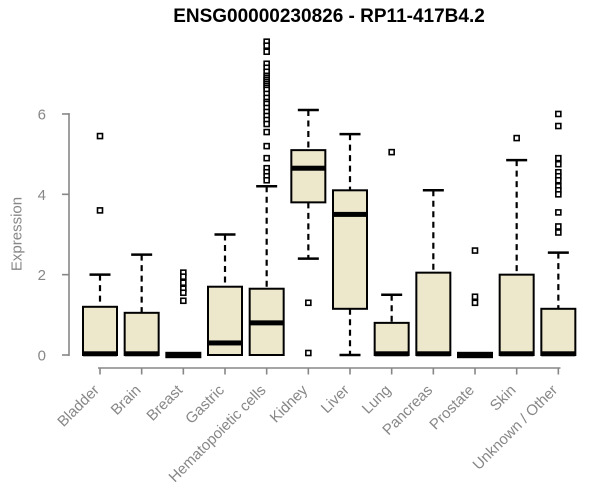 Image resolution: width=600 pixels, height=500 pixels. What do you see at coordinates (100, 330) in the screenshot?
I see `box-bladder` at bounding box center [100, 330].